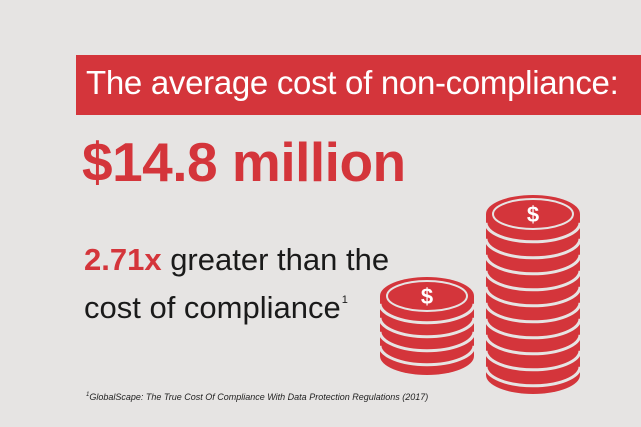 This screenshot has height=427, width=641. Describe the element at coordinates (88, 395) in the screenshot. I see `footnote-marker: 1` at that location.